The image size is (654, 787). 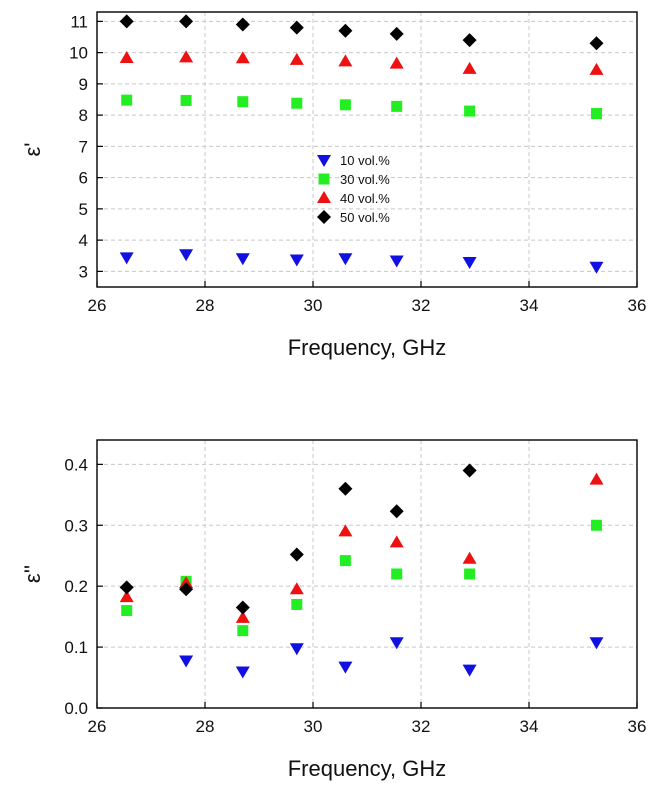 What do you see at coordinates (83, 146) in the screenshot?
I see `y-tick-label: 7` at bounding box center [83, 146].